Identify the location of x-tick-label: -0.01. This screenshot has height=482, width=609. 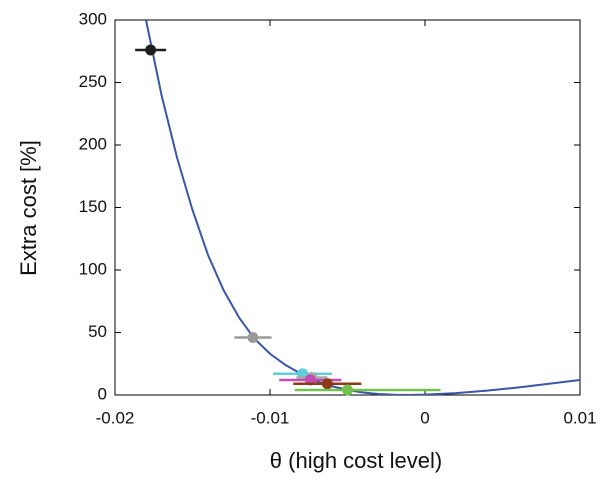
(270, 417).